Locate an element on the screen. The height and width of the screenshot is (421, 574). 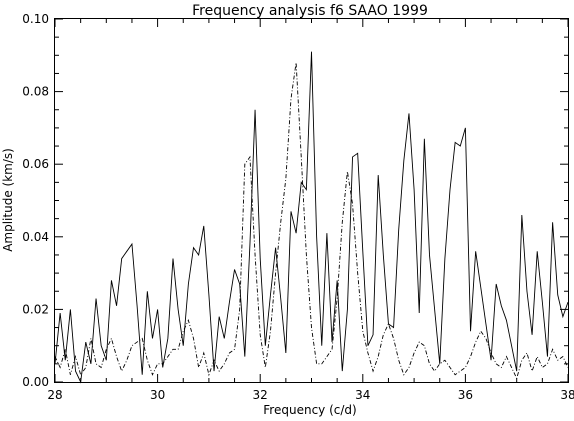
y-tick-label: 0.10 is located at coordinates (35, 19).